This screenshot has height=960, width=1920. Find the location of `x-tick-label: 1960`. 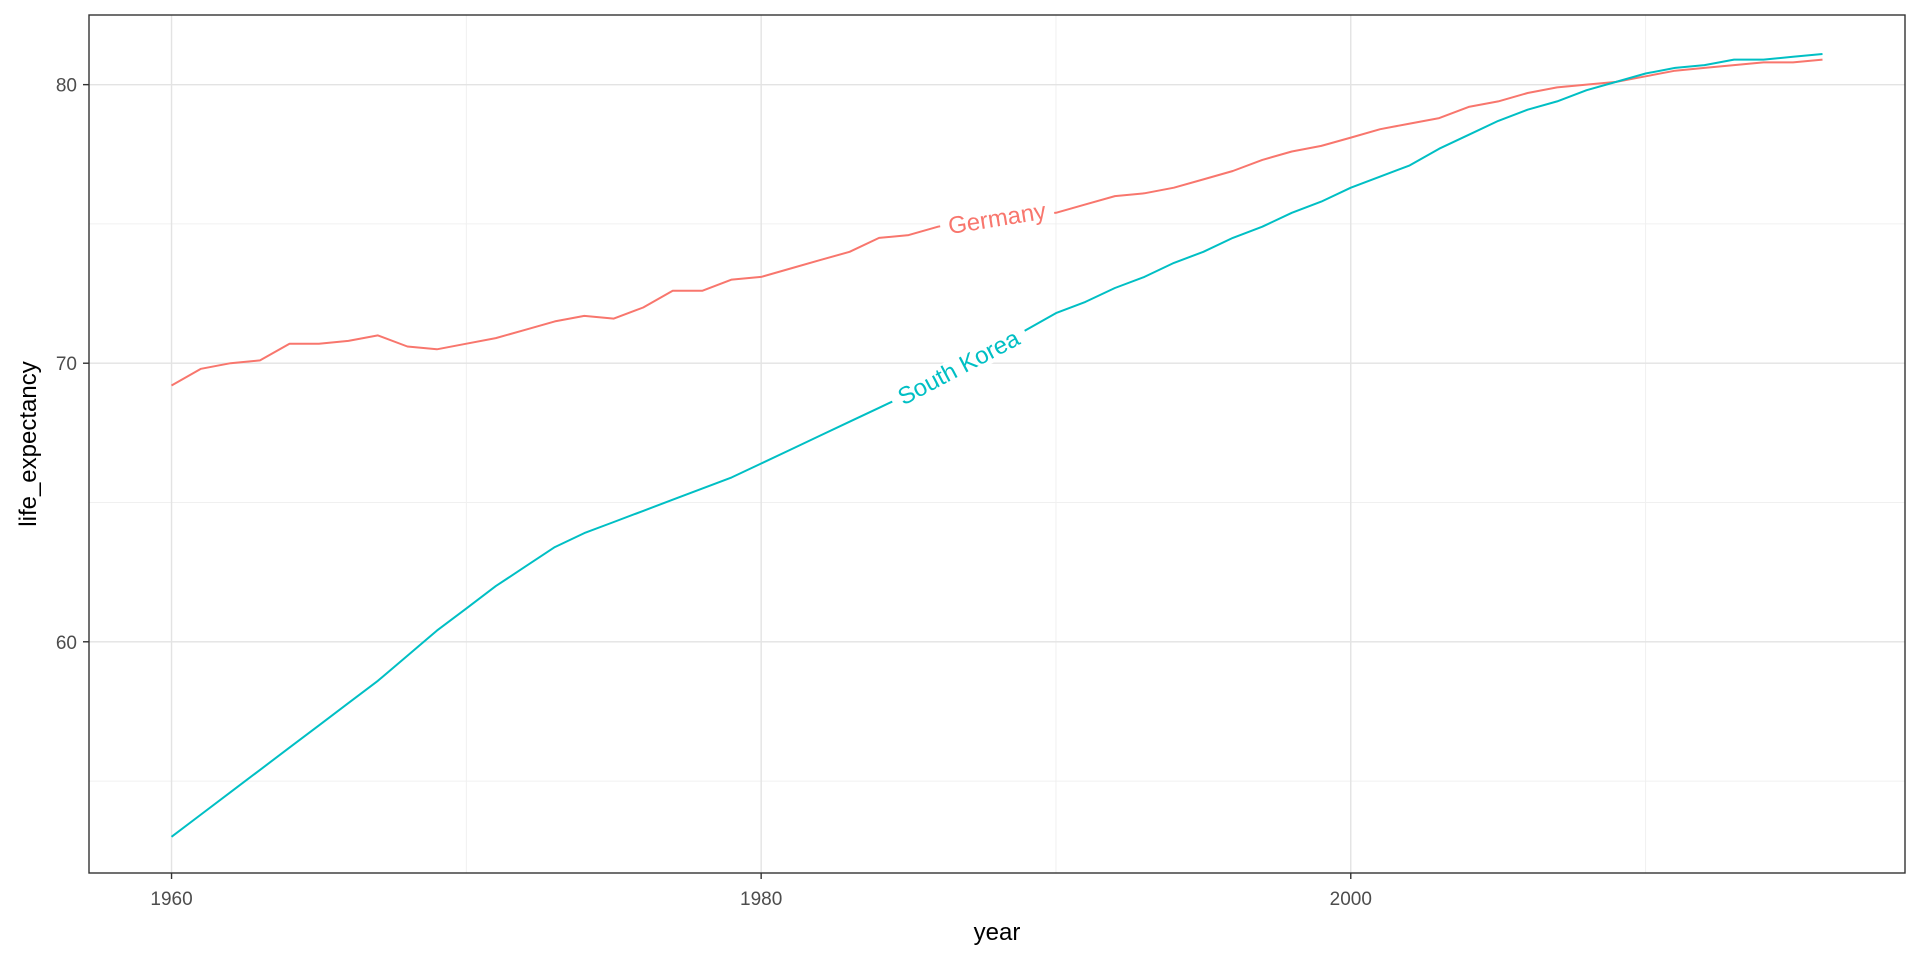

x-tick-label: 1960 is located at coordinates (171, 899).